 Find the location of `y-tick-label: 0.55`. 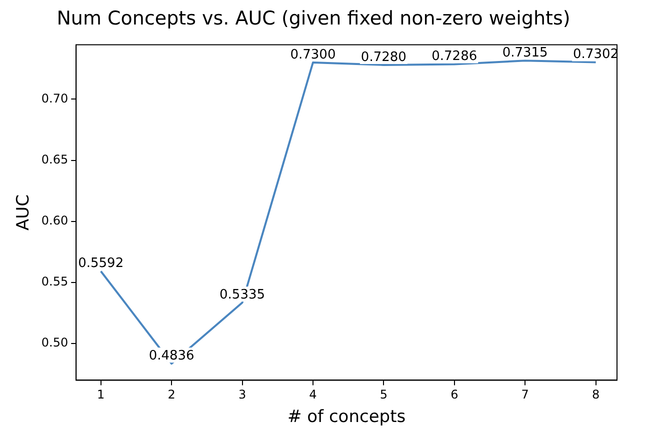

y-tick-label: 0.55 is located at coordinates (54, 281).